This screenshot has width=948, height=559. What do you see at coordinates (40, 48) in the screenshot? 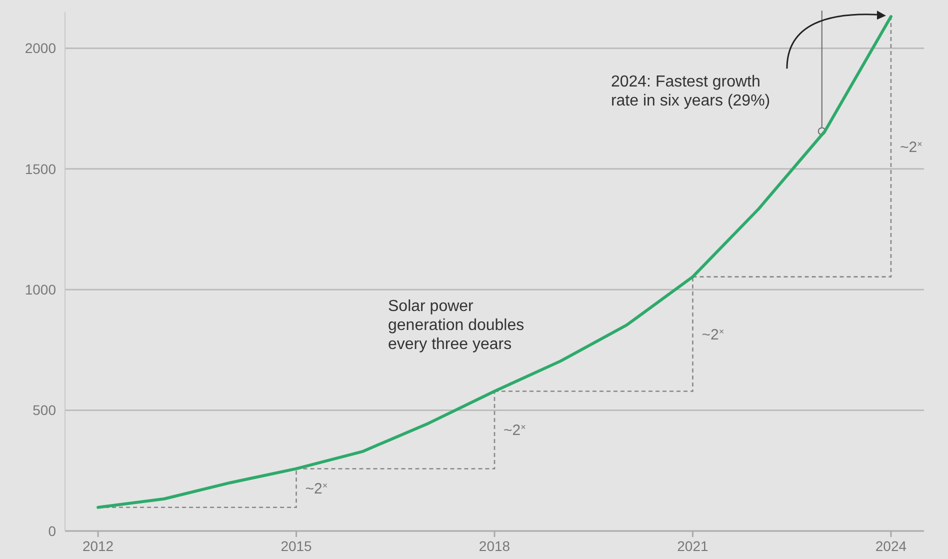
I see `y-tick-label: 2000` at bounding box center [40, 48].